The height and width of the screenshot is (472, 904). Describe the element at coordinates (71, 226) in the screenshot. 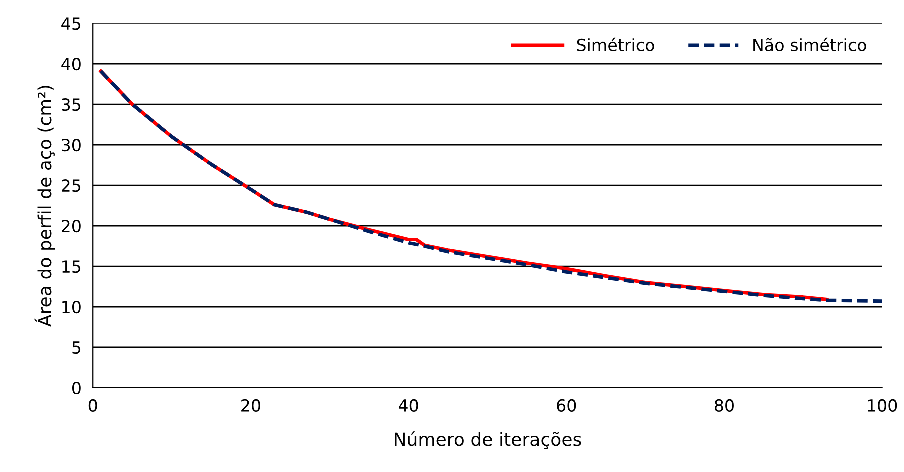

I see `y-tick-label: 20` at that location.